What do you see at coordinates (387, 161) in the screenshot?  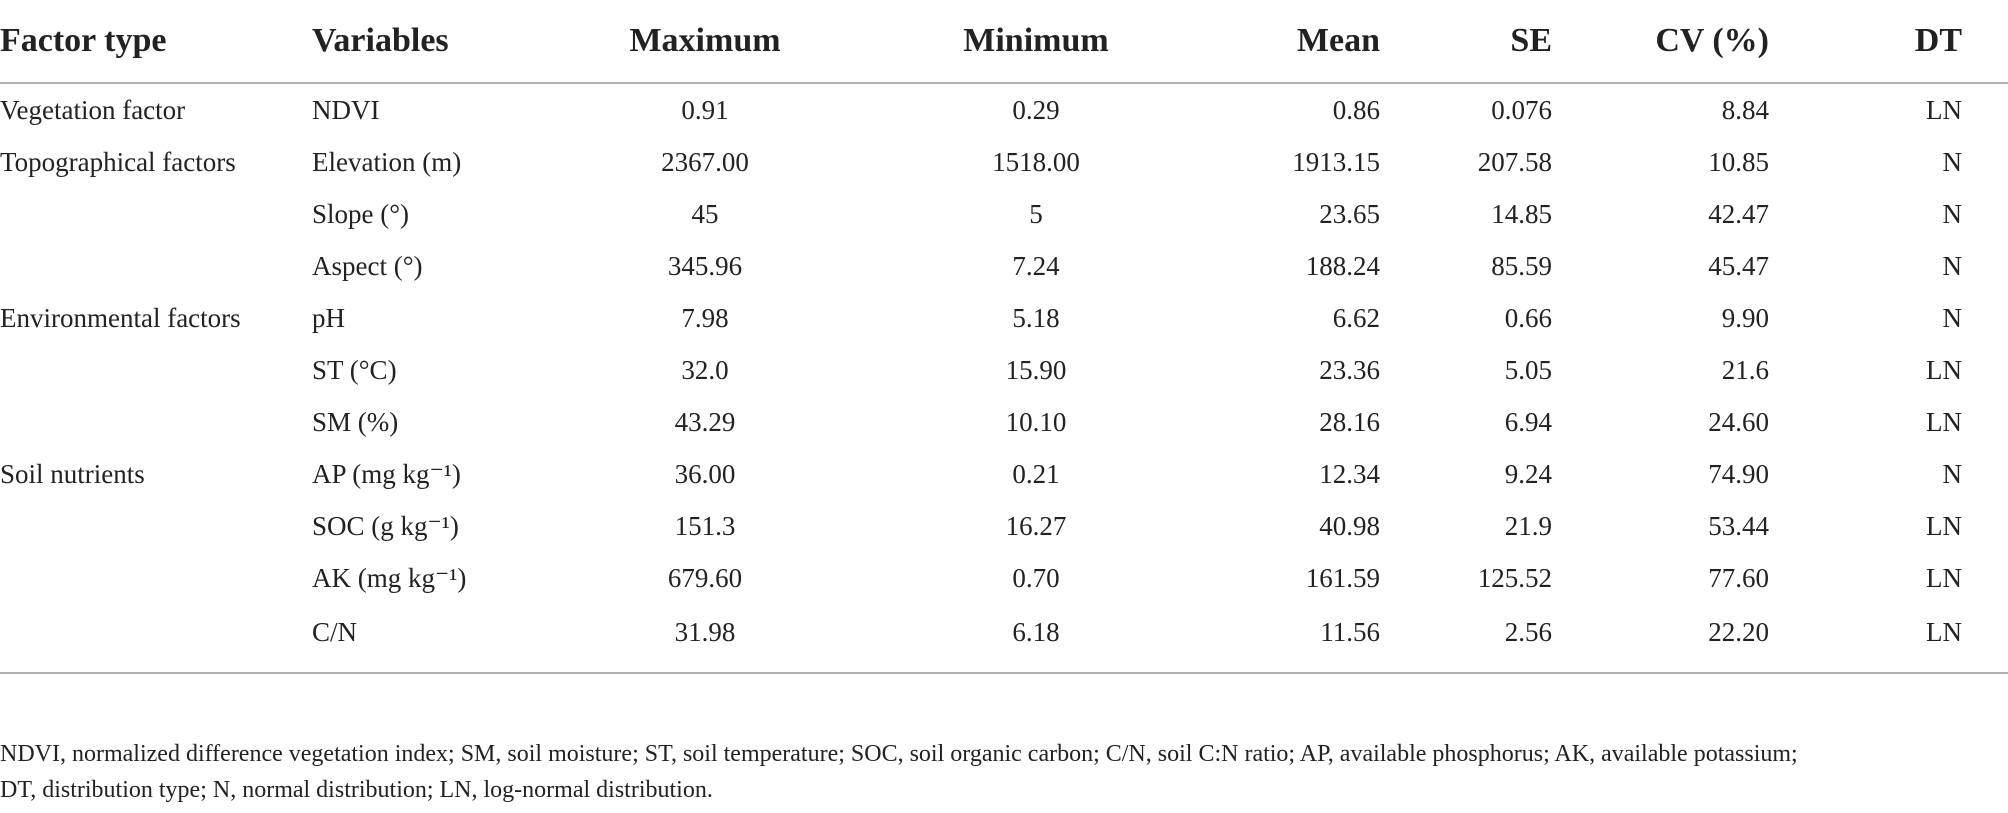 I see `cell-variable: Elevation (m)` at bounding box center [387, 161].